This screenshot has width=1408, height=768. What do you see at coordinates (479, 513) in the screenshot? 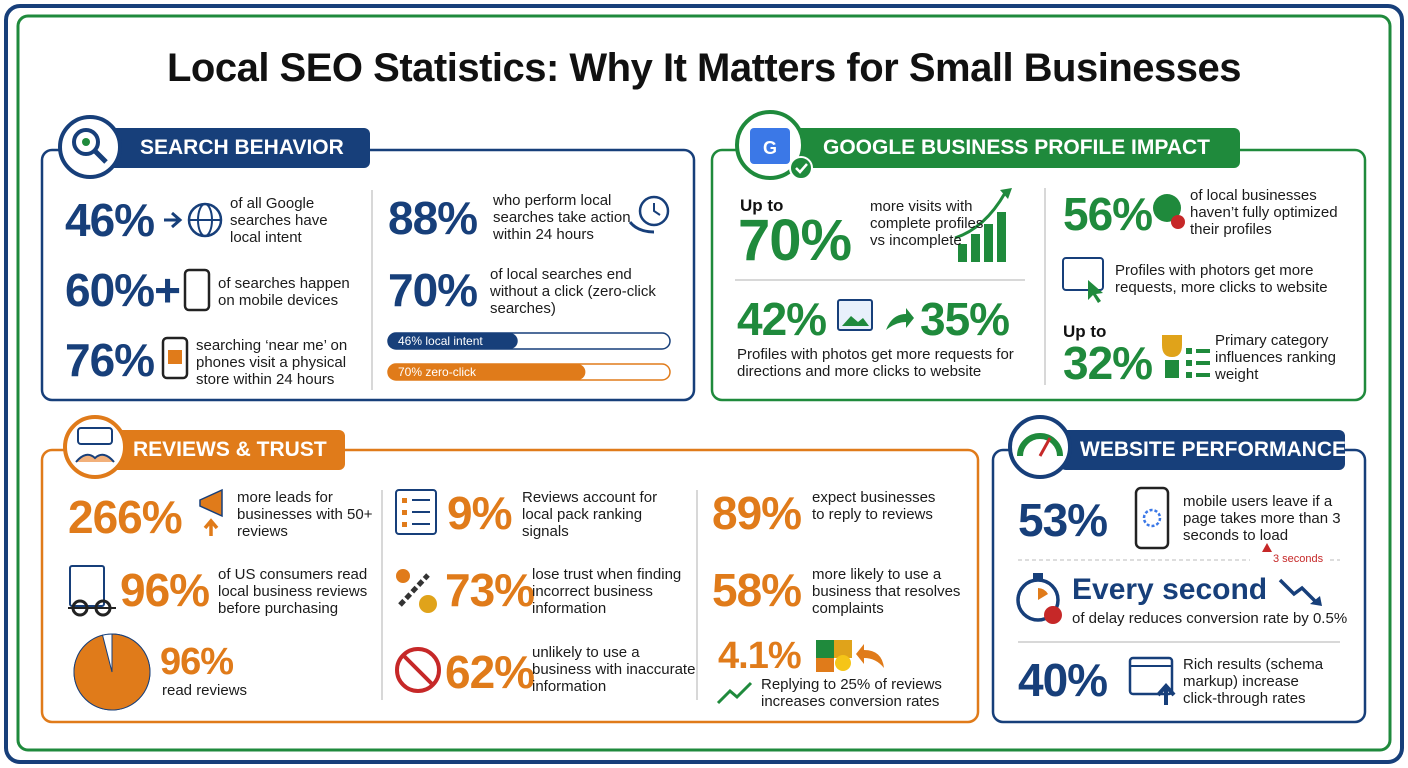
I see `stat-figure: 9%` at bounding box center [479, 513].